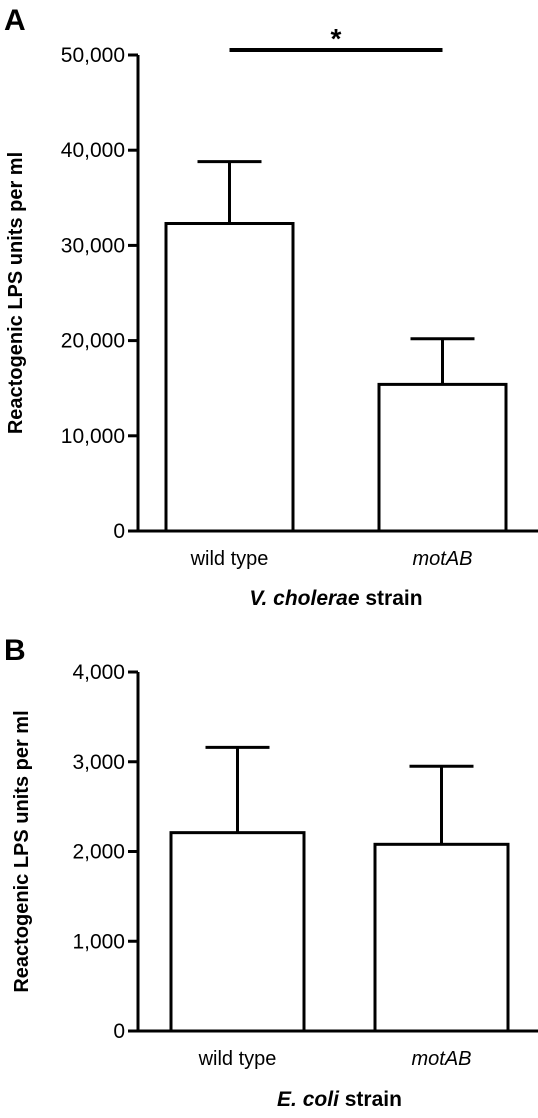  Describe the element at coordinates (93, 341) in the screenshot. I see `y-tick-label: 20,000` at that location.